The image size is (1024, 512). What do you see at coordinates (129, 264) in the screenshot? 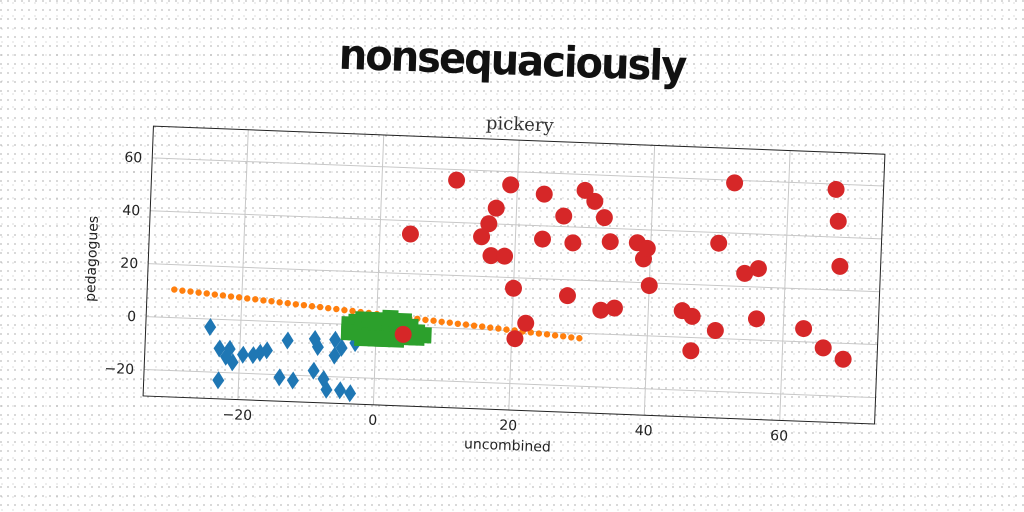
I see `y-tick-label: 20` at bounding box center [129, 264].